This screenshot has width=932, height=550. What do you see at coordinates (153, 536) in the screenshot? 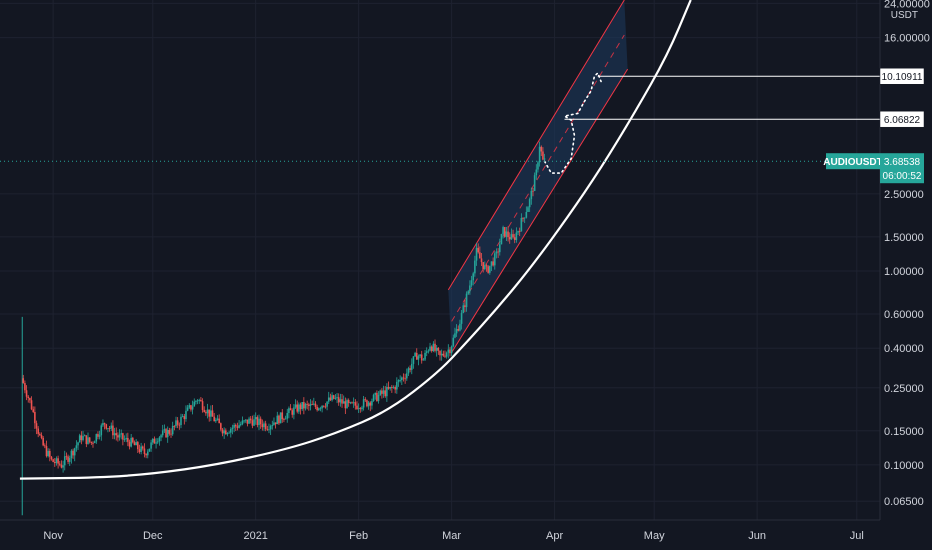
I see `x-tick-label: Dec` at bounding box center [153, 536].